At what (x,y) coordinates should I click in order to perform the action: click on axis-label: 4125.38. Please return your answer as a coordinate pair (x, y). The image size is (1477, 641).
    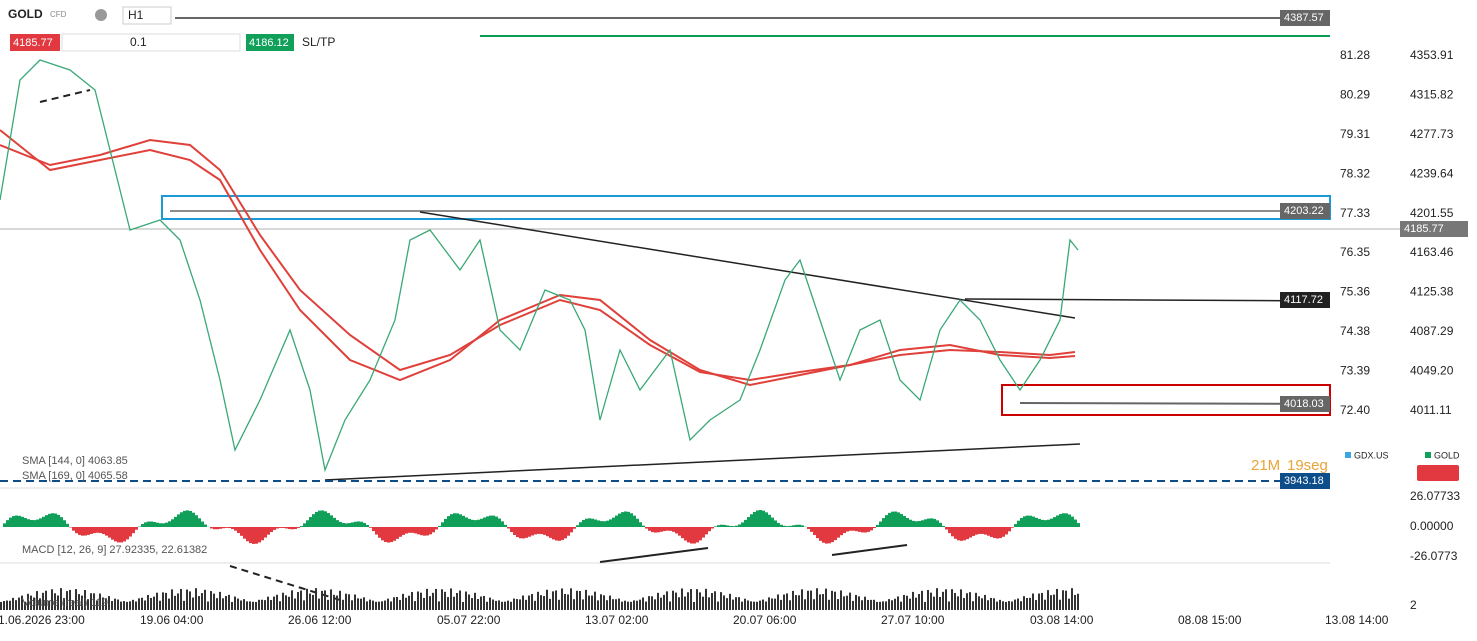
    Looking at the image, I should click on (1432, 292).